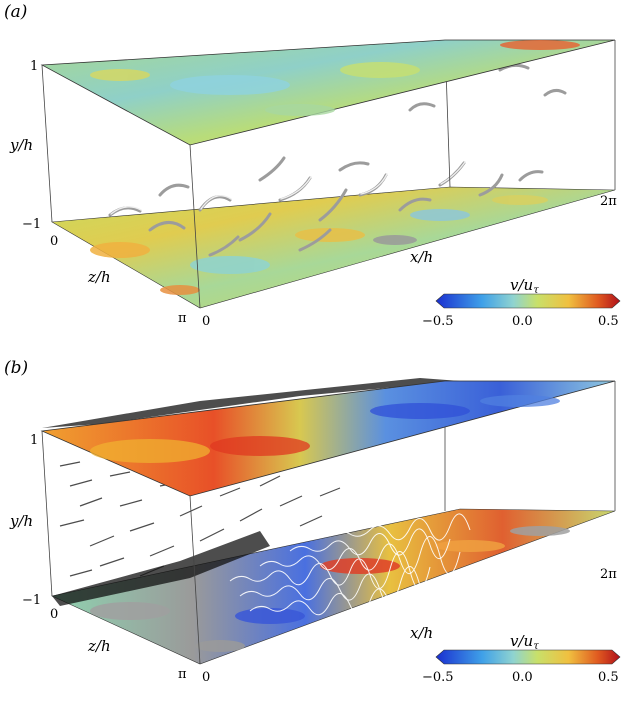  I want to click on panel-label: (a), so click(16, 12).